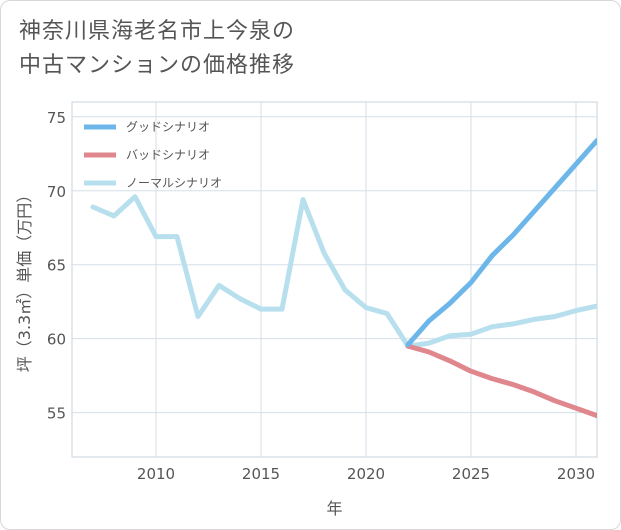 This screenshot has height=530, width=621. I want to click on x-tick-label: 2020, so click(366, 474).